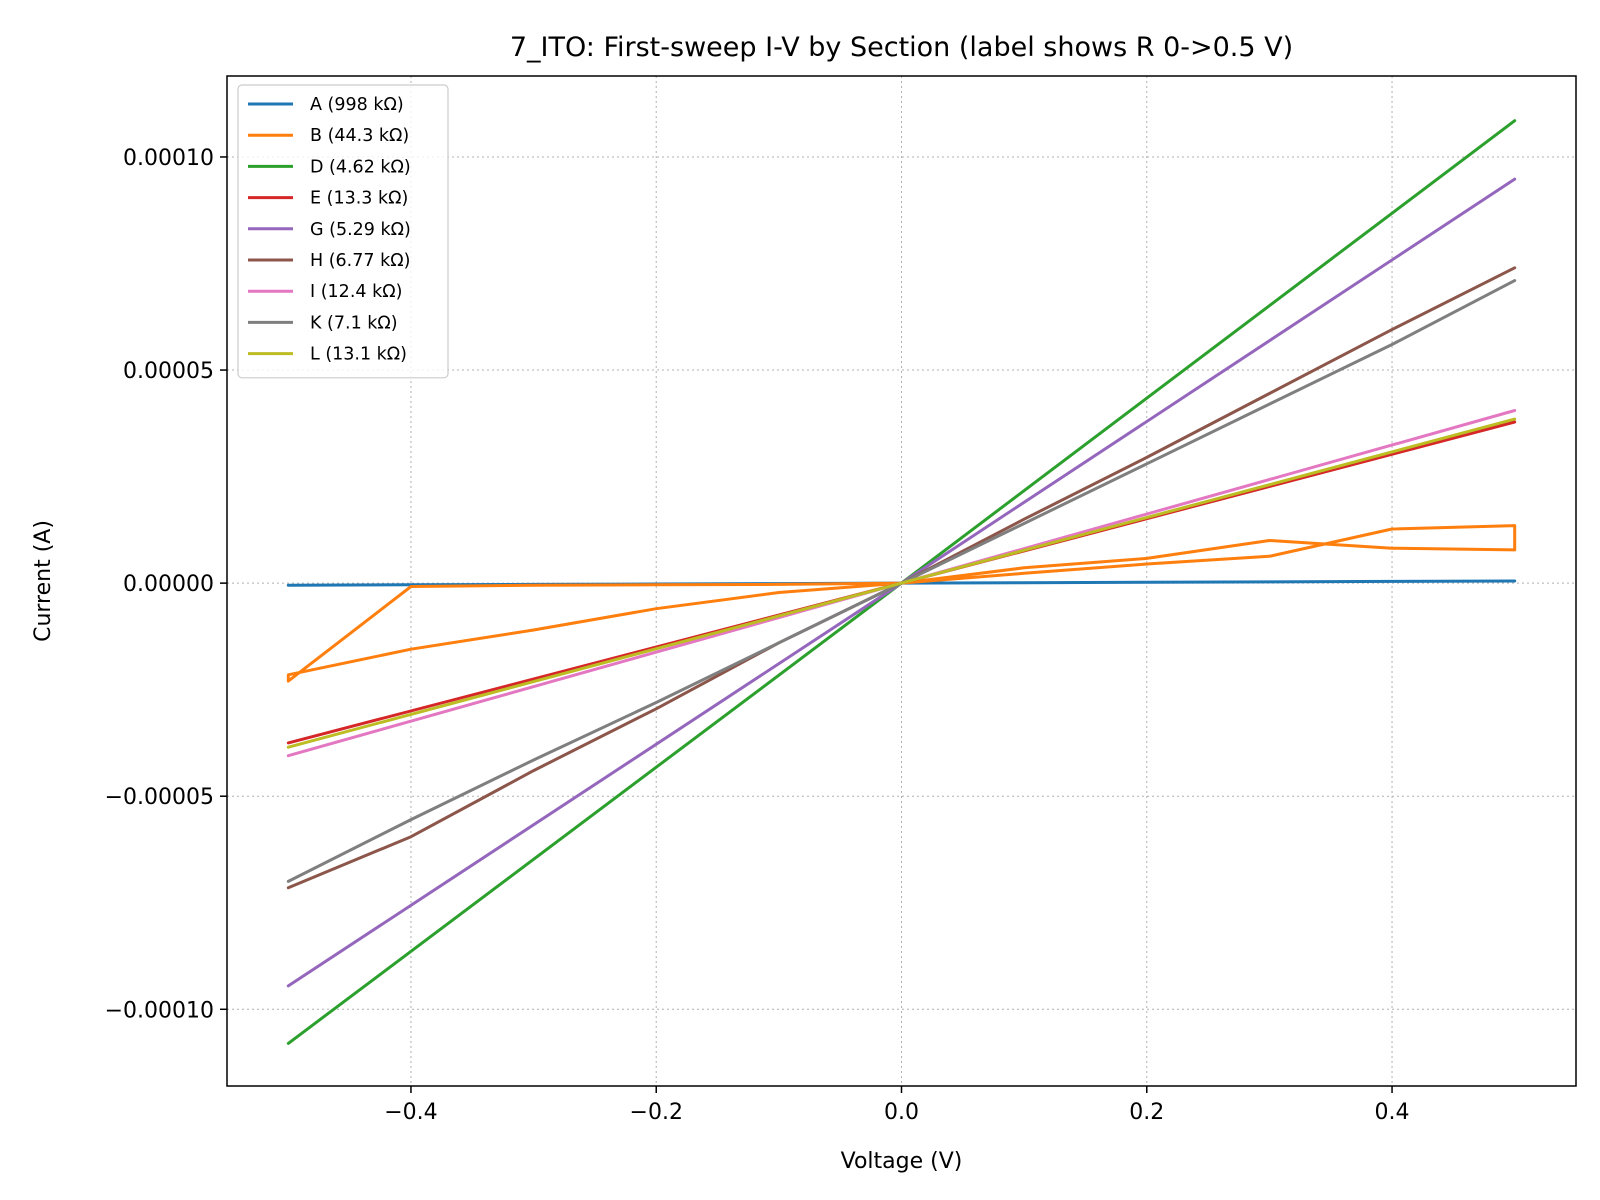 The image size is (1600, 1200). I want to click on x-tick-label: 0.0, so click(901, 1112).